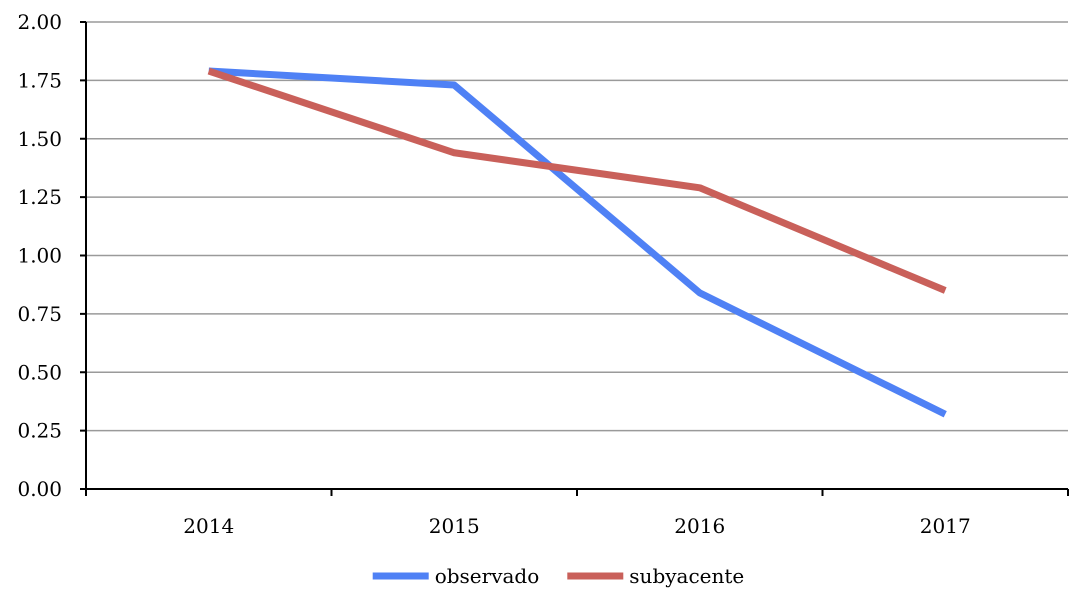 This screenshot has height=598, width=1071. I want to click on y-tick-label: 0.25, so click(39, 431).